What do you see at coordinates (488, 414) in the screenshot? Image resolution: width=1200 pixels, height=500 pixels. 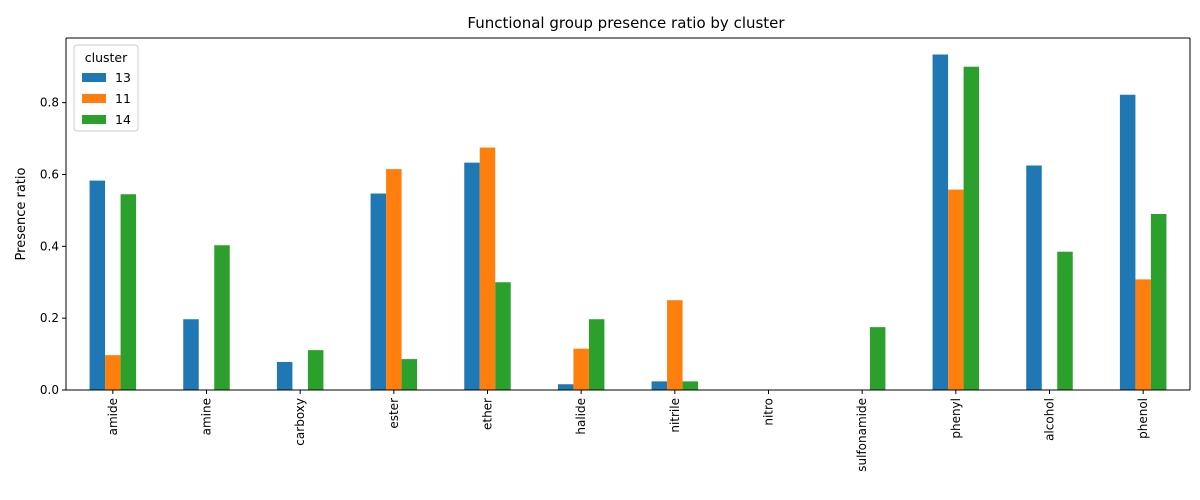 I see `x-tick-label-ether: ether` at bounding box center [488, 414].